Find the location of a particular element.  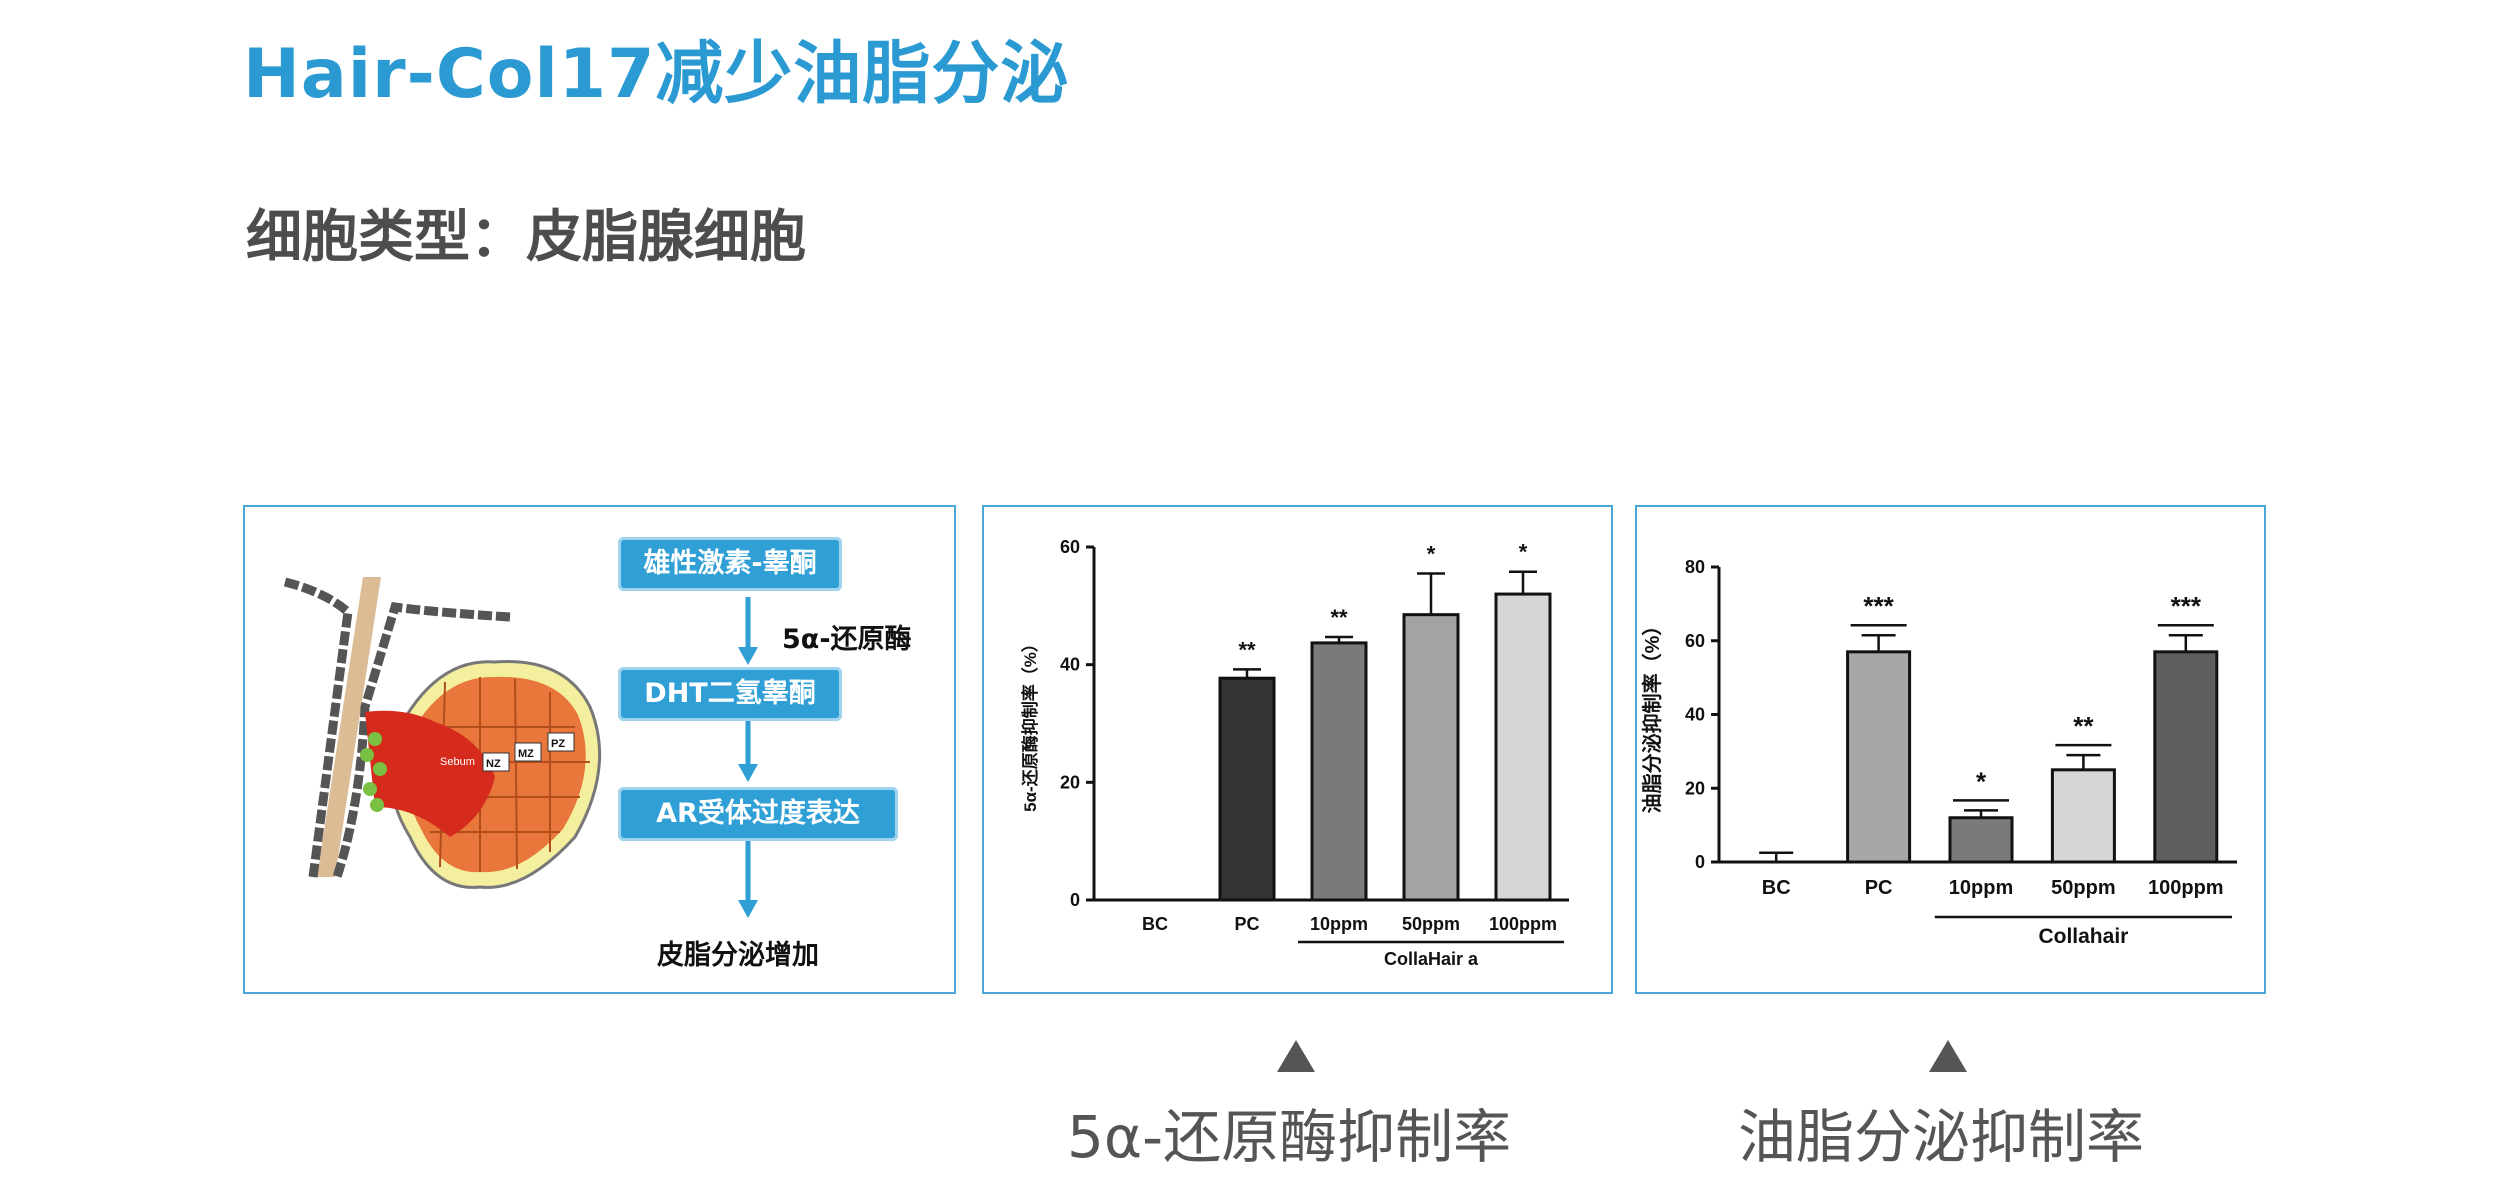

caption-reductase: 5α-还原酶抑制率 is located at coordinates (1289, 1137).